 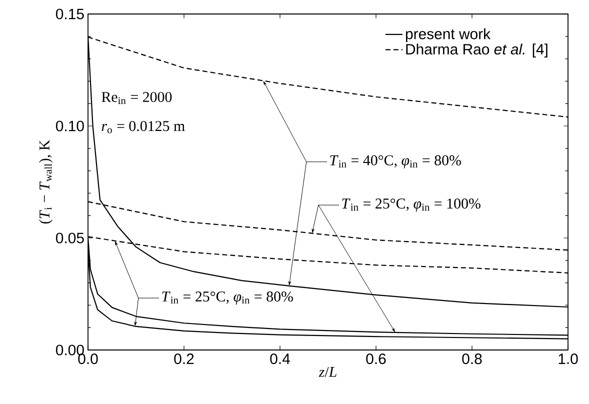 I want to click on x-tick-label: 1.0, so click(x=568, y=359).